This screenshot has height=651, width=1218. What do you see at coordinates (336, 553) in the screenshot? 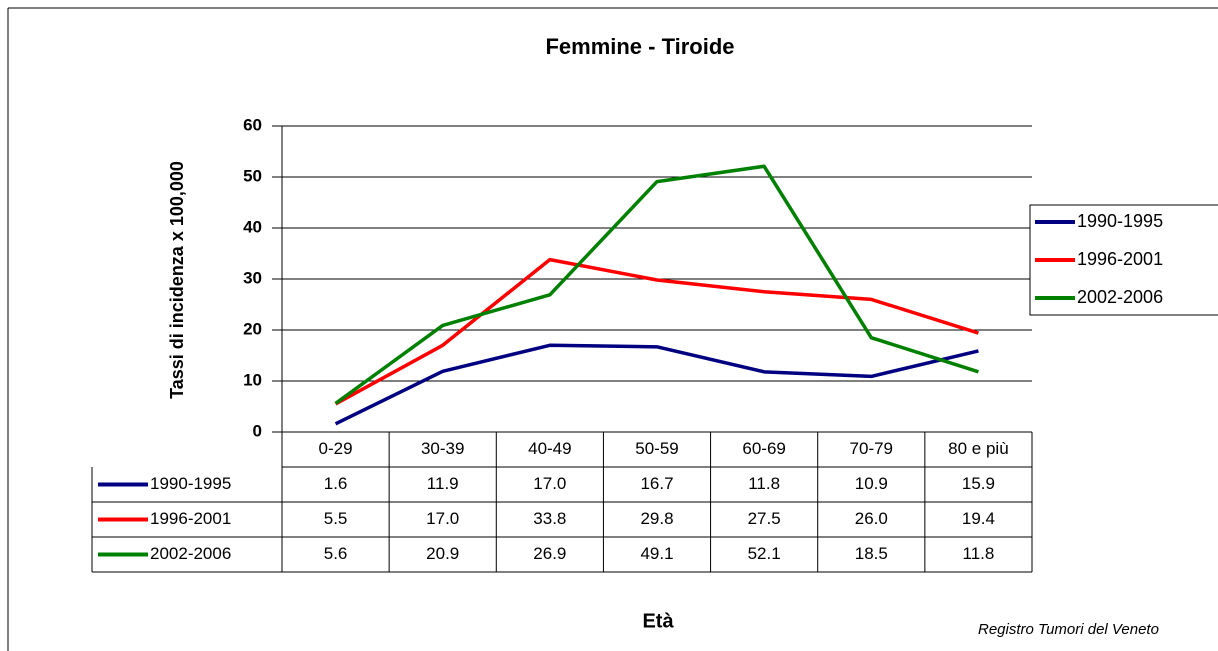
I see `table-cell: 5.6` at bounding box center [336, 553].